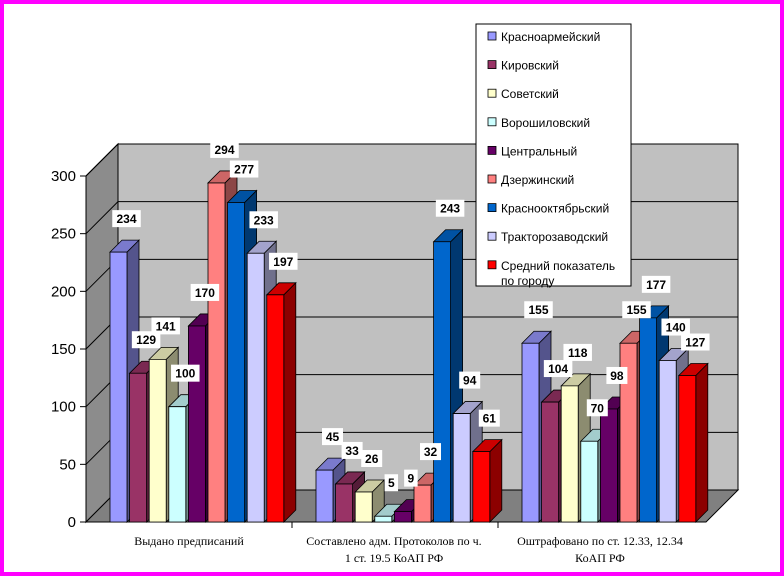  I want to click on data-label: 26, so click(372, 459).